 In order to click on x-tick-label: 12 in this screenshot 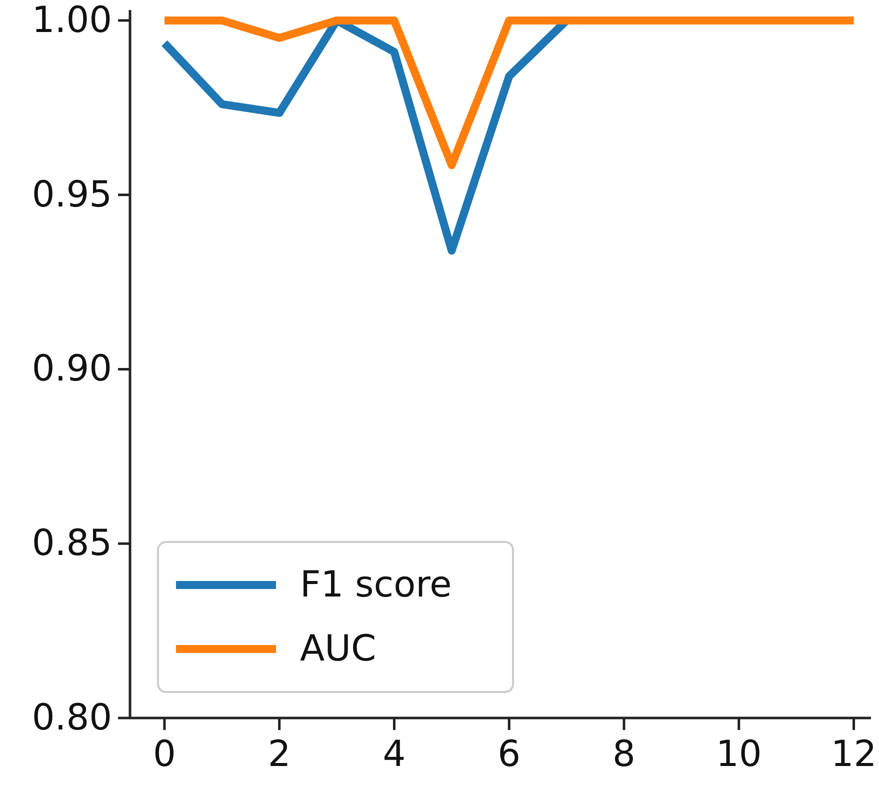, I will do `click(853, 754)`.